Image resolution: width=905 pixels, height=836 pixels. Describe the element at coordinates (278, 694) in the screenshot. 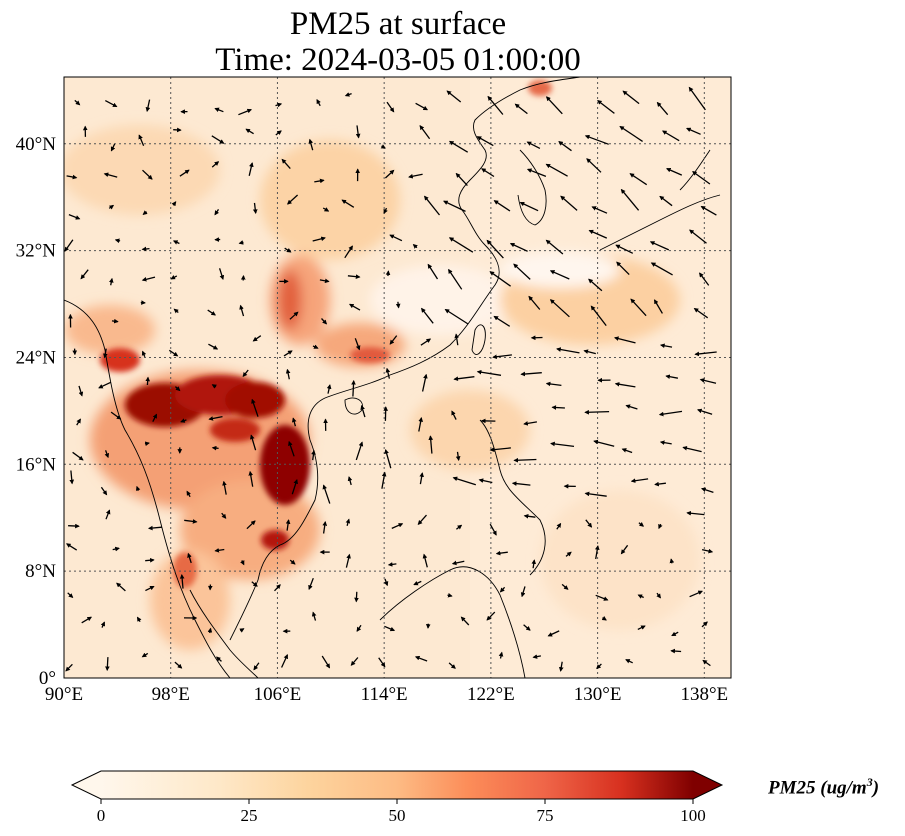

I see `x-tick-label: 106°E` at that location.